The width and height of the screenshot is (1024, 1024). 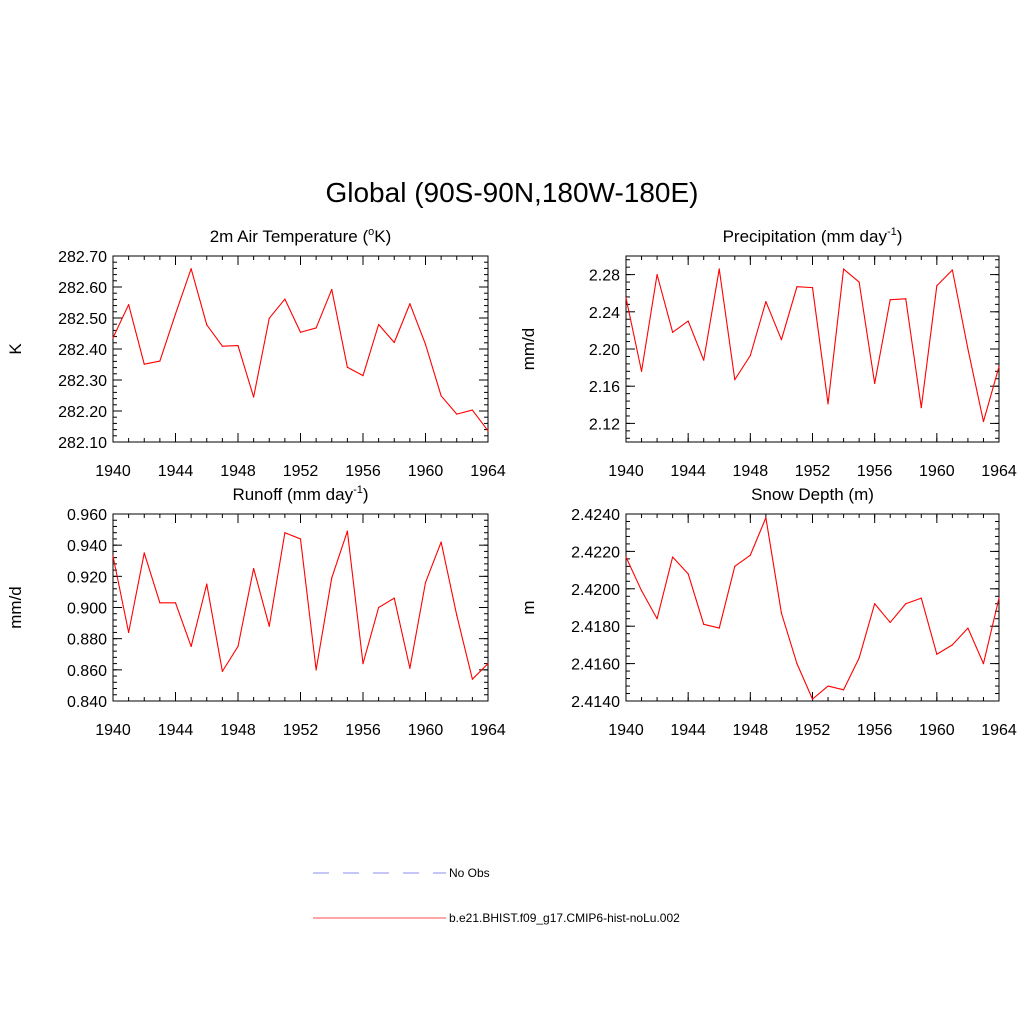 I want to click on legend-label-model: b.e21.BHIST.f09_g17.CMIP6-hist-noLu.002, so click(x=564, y=918).